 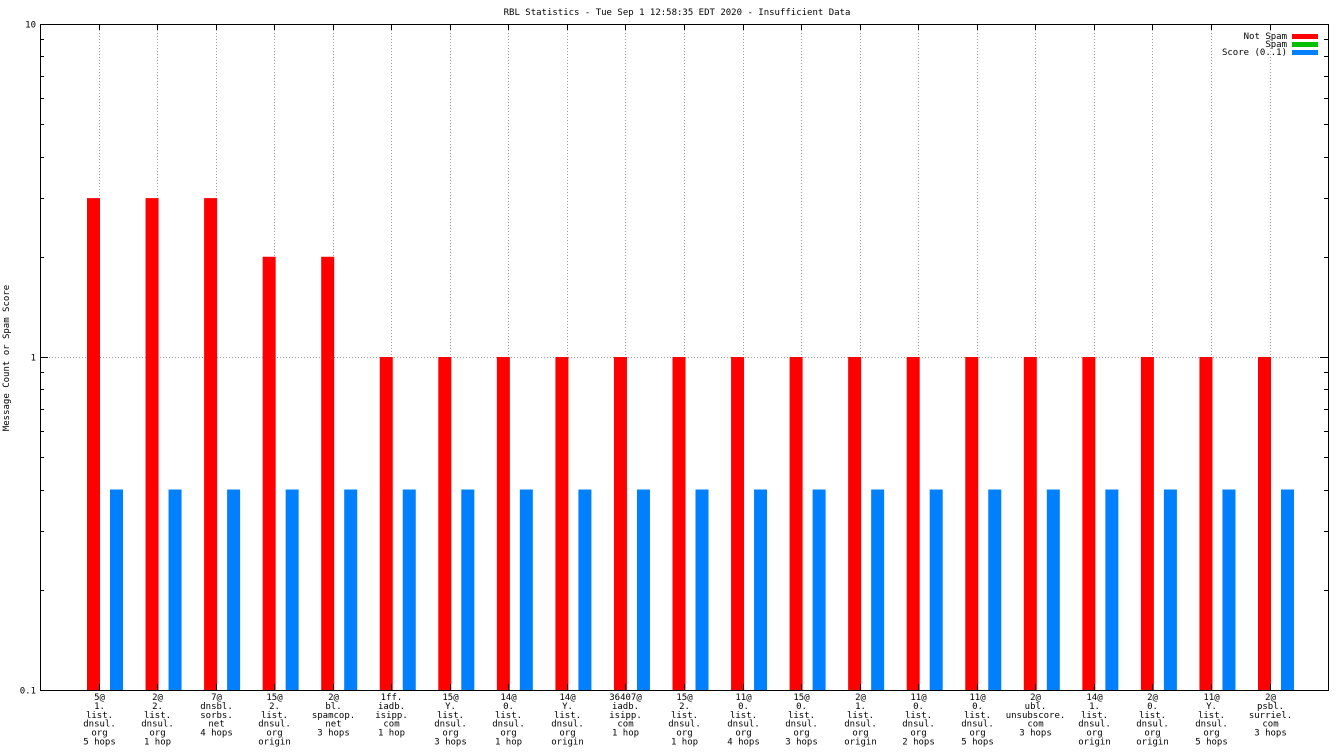 What do you see at coordinates (625, 698) in the screenshot?
I see `x-tick-label: 36407@` at bounding box center [625, 698].